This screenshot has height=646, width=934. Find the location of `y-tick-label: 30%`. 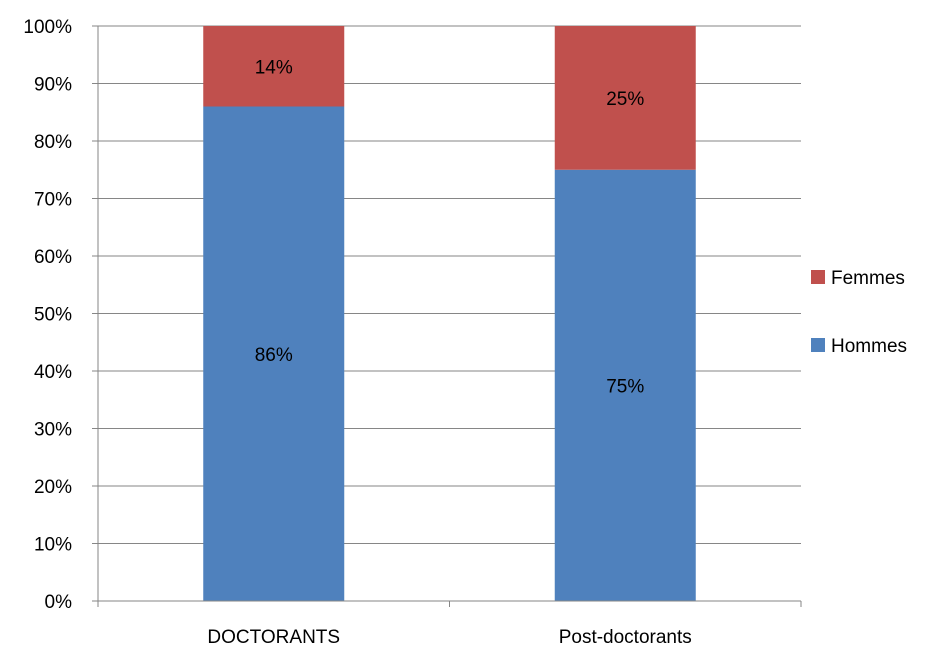

y-tick-label: 30% is located at coordinates (53, 430).